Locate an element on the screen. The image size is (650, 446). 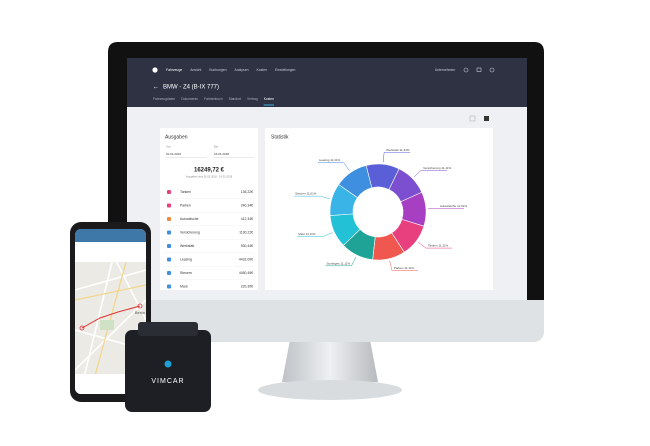
nav-item: Einstellungen is located at coordinates (285, 70).